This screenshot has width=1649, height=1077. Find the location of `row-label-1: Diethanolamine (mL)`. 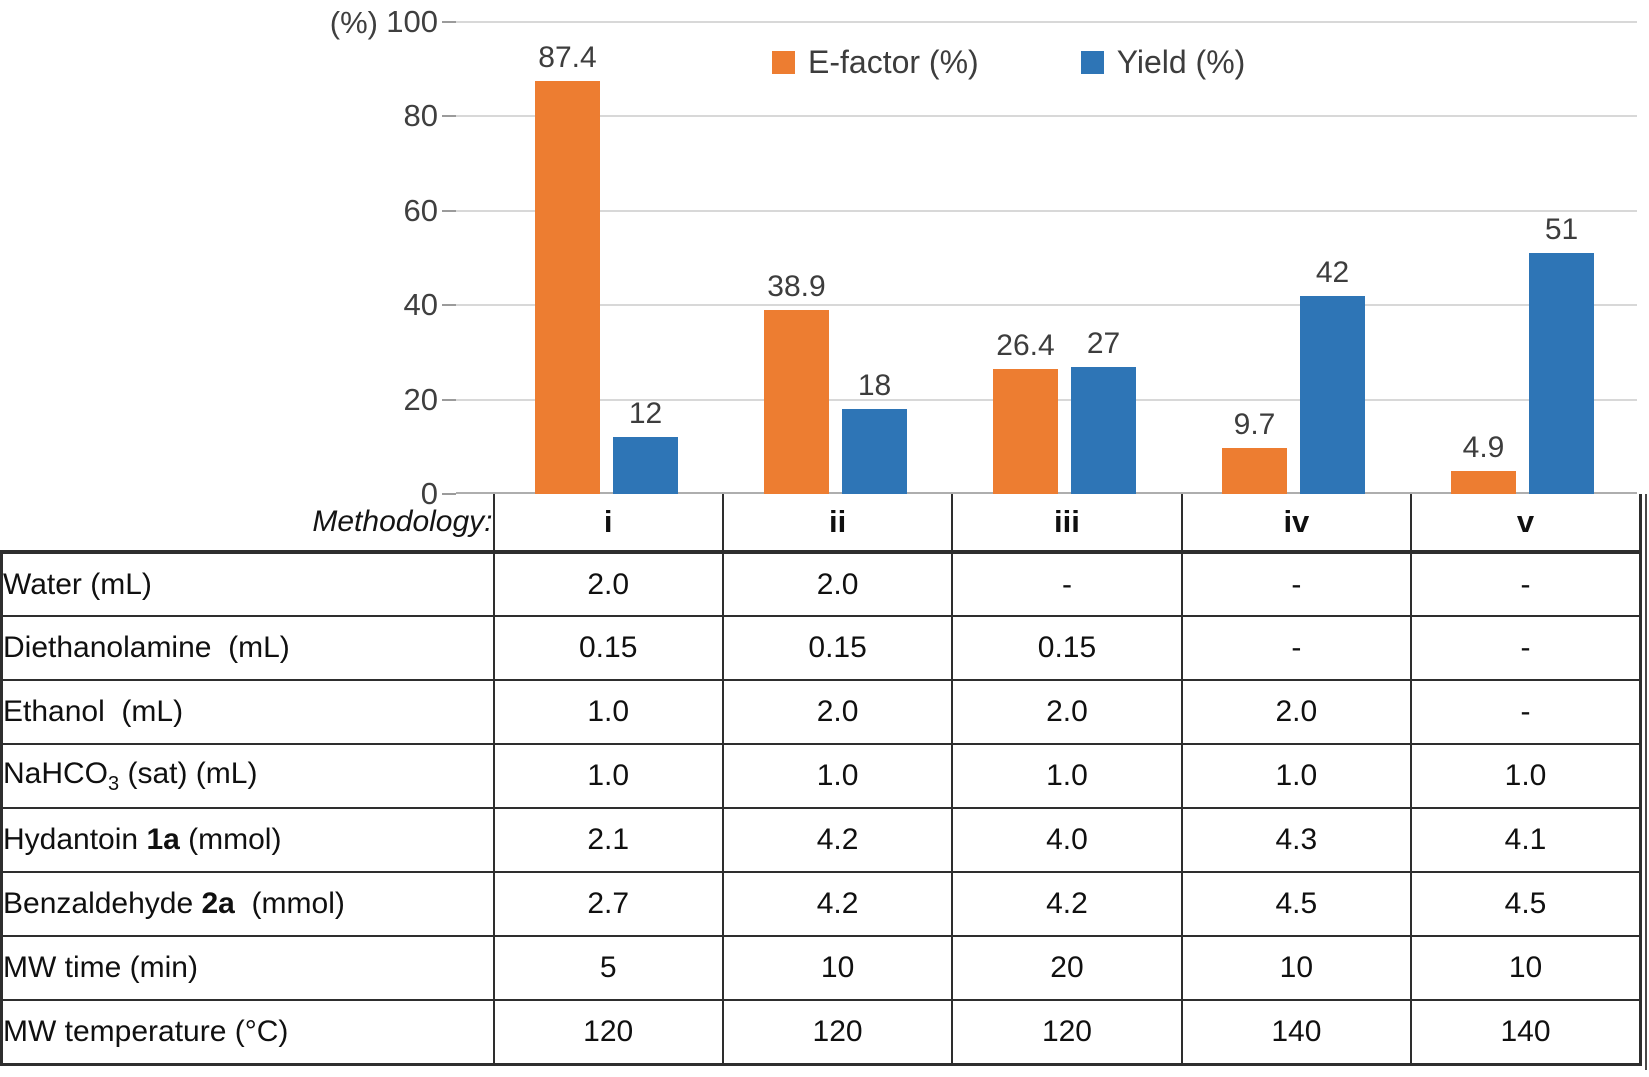

row-label-1: Diethanolamine (mL) is located at coordinates (247, 648).